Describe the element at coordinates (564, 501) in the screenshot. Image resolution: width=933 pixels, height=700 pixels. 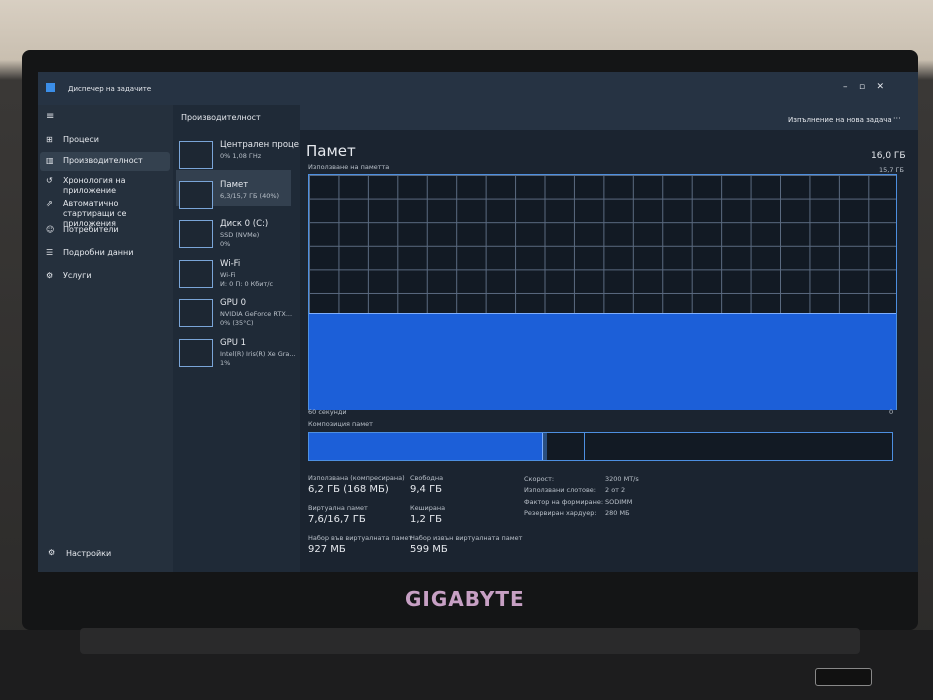
I see `spec-label: Фактор на формиране:` at that location.